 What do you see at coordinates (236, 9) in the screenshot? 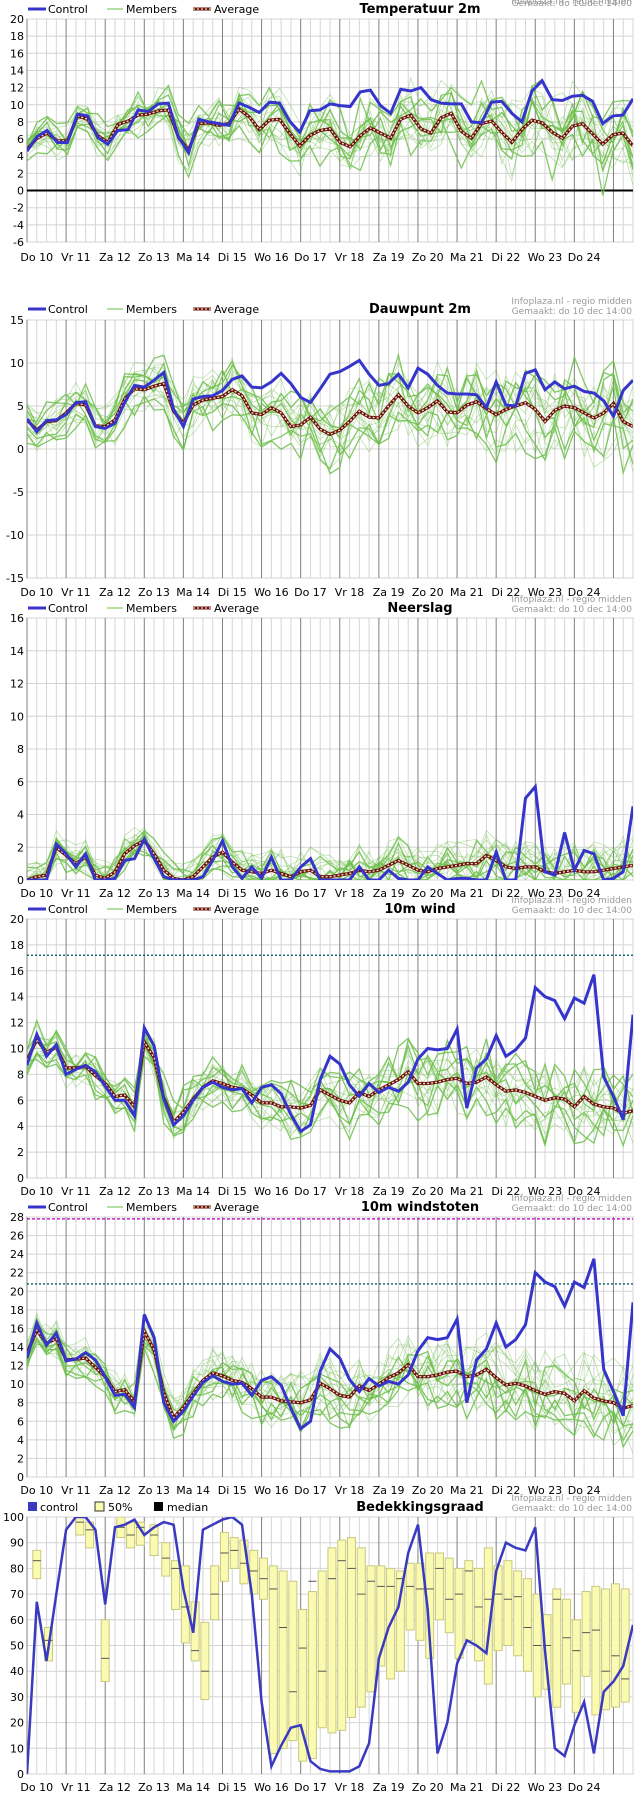
I see `legend-label-average: Average` at bounding box center [236, 9].